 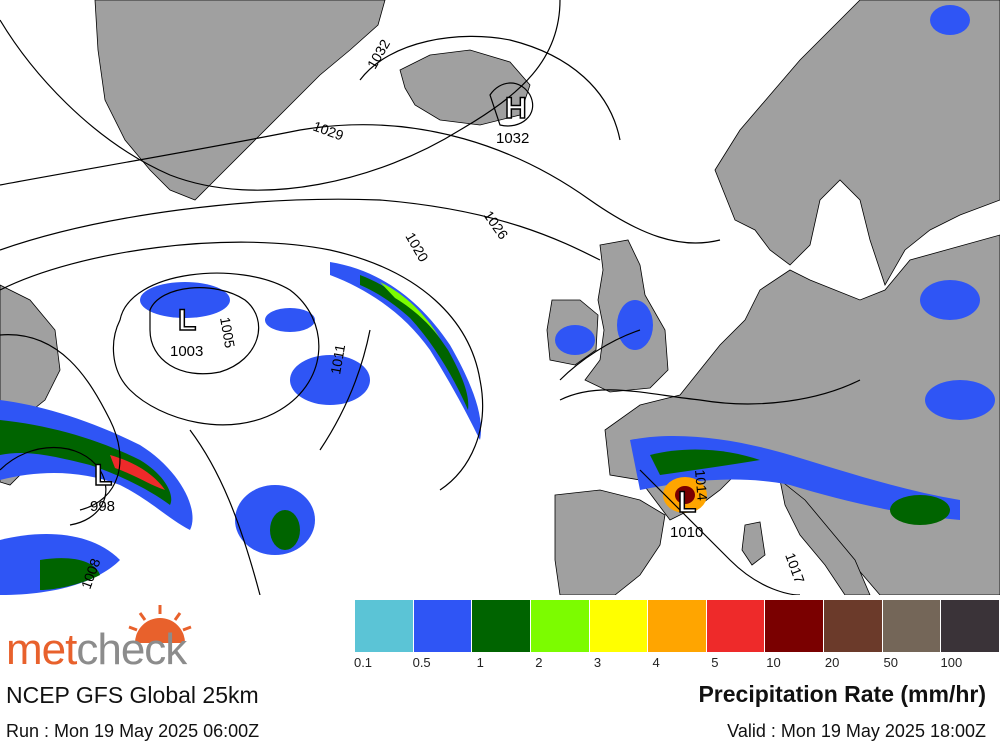 I want to click on rain-patch-south-atlantic-core, so click(x=285, y=530).